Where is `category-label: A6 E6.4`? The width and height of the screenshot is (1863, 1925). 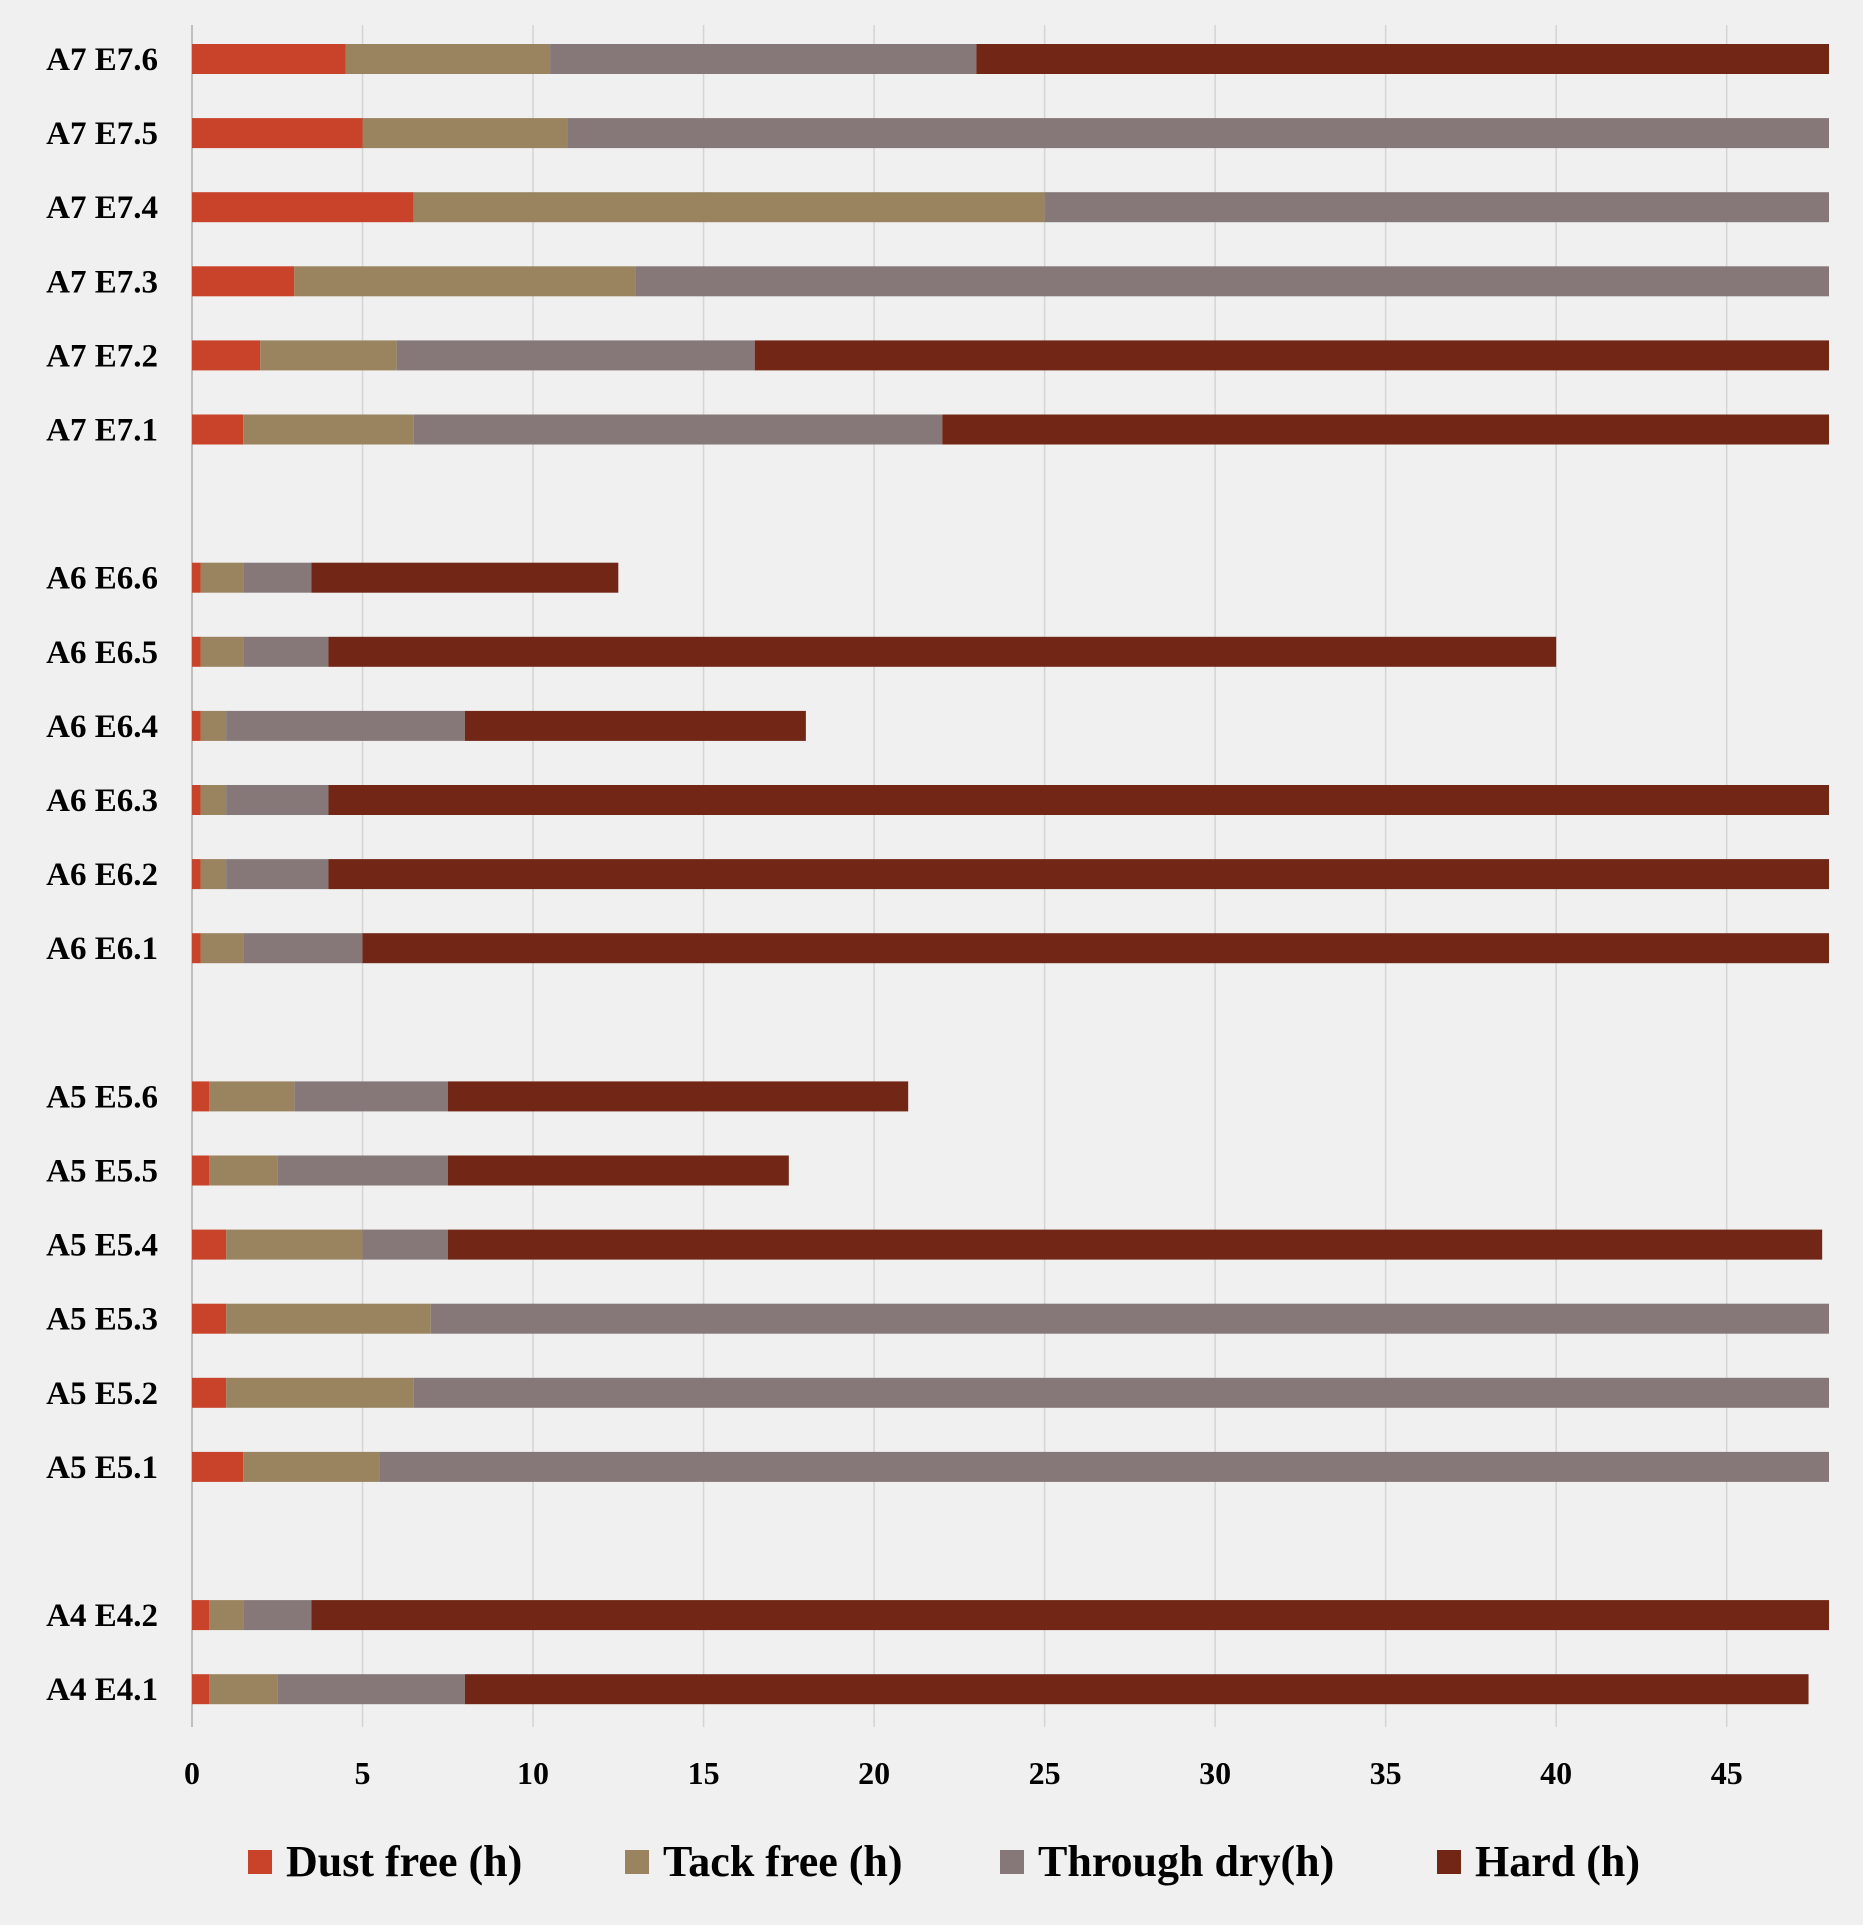 category-label: A6 E6.4 is located at coordinates (102, 727).